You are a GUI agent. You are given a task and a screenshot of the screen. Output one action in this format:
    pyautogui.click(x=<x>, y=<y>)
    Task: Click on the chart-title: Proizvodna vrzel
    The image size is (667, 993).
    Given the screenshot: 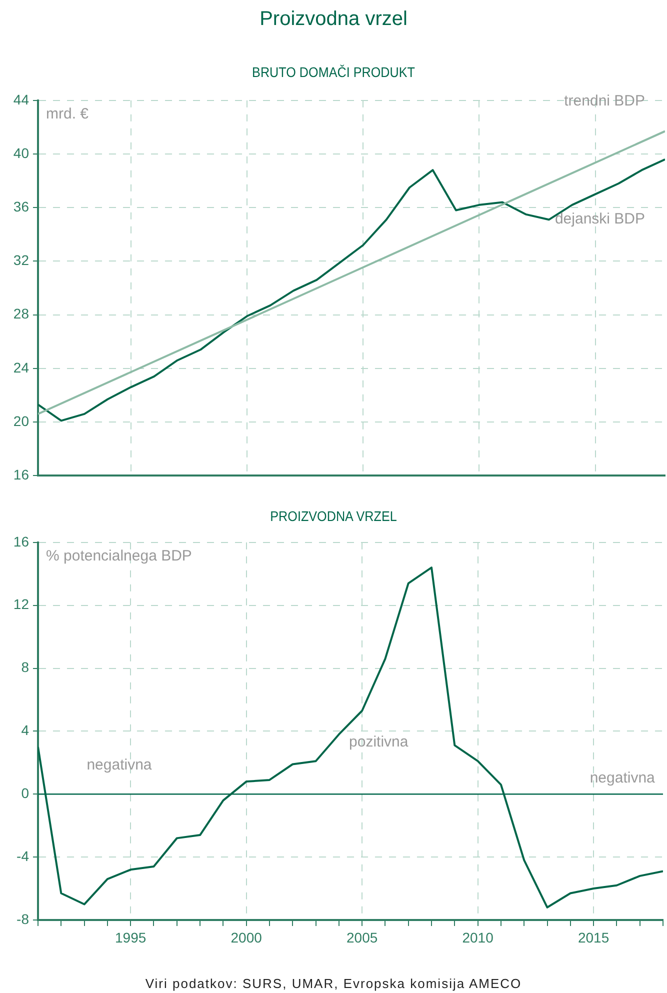 What is the action you would take?
    pyautogui.click(x=333, y=19)
    